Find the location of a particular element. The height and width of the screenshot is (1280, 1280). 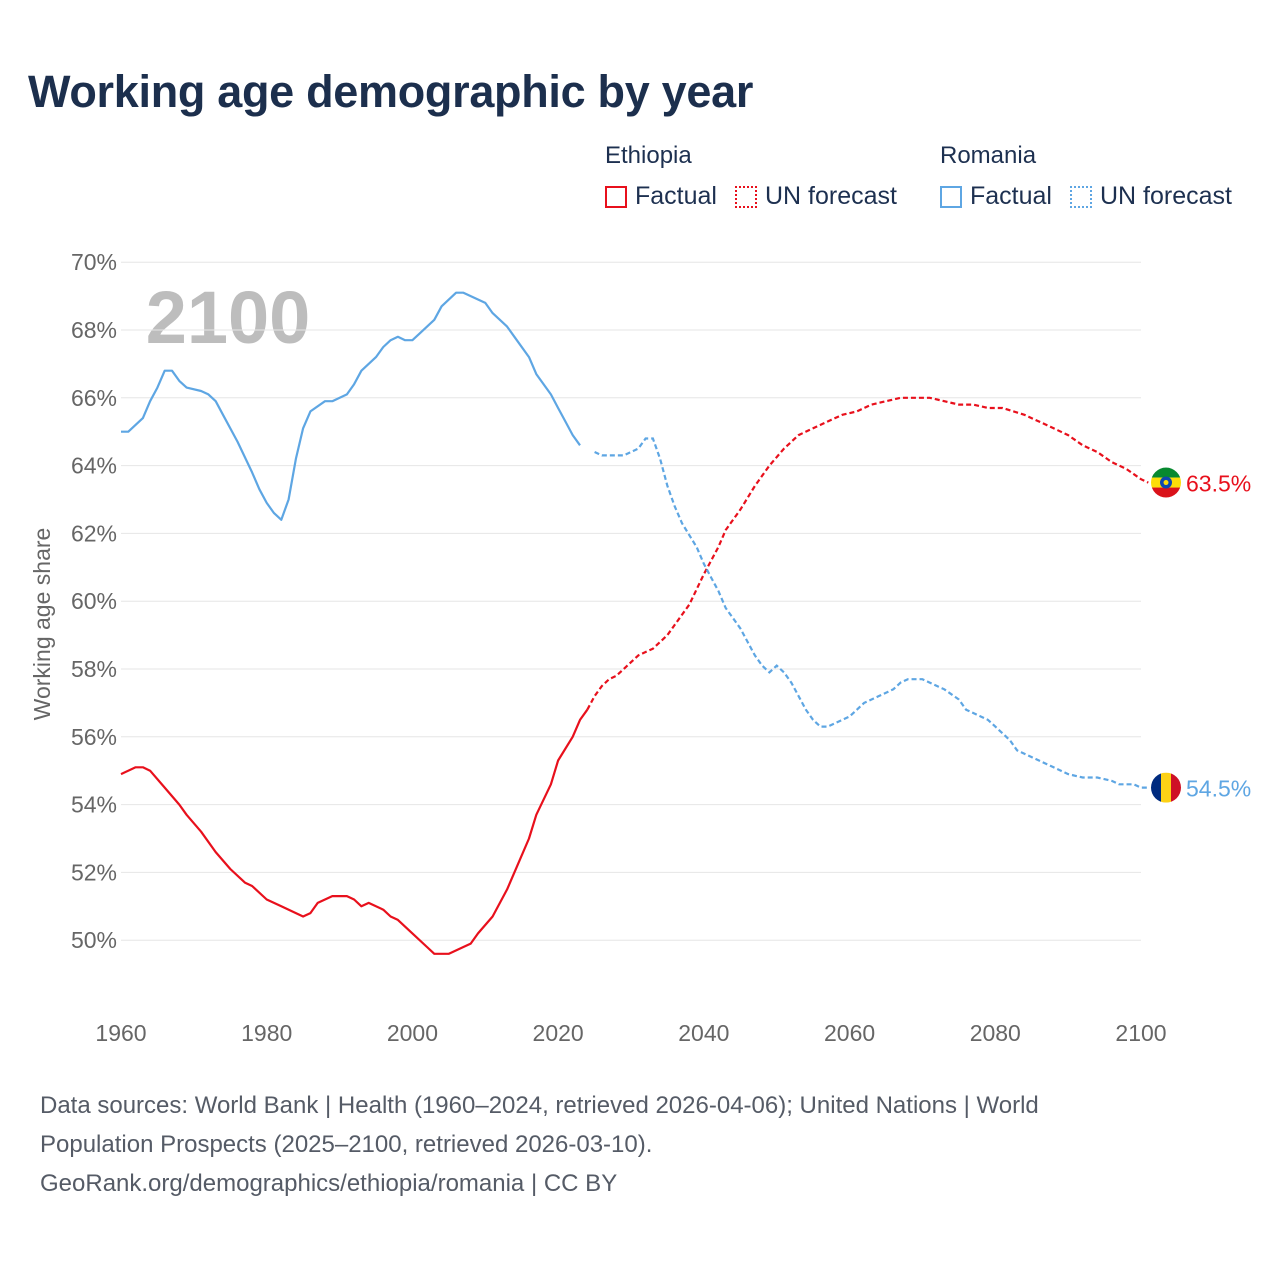

ethiopia-forecast-line is located at coordinates (867, 553).